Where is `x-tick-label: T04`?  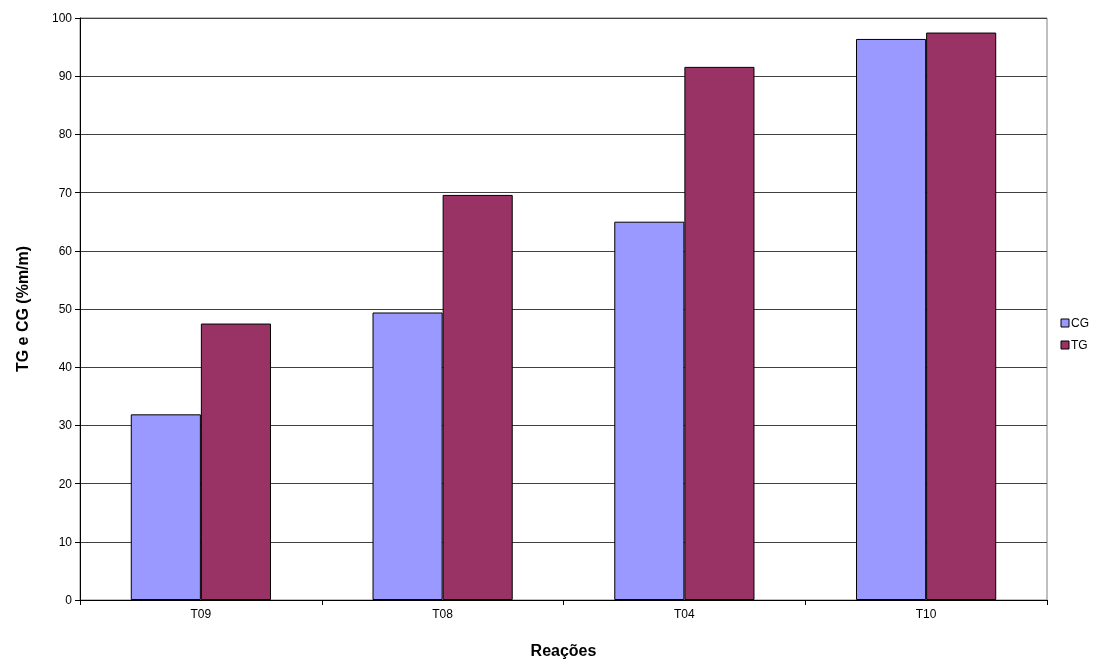 x-tick-label: T04 is located at coordinates (685, 614).